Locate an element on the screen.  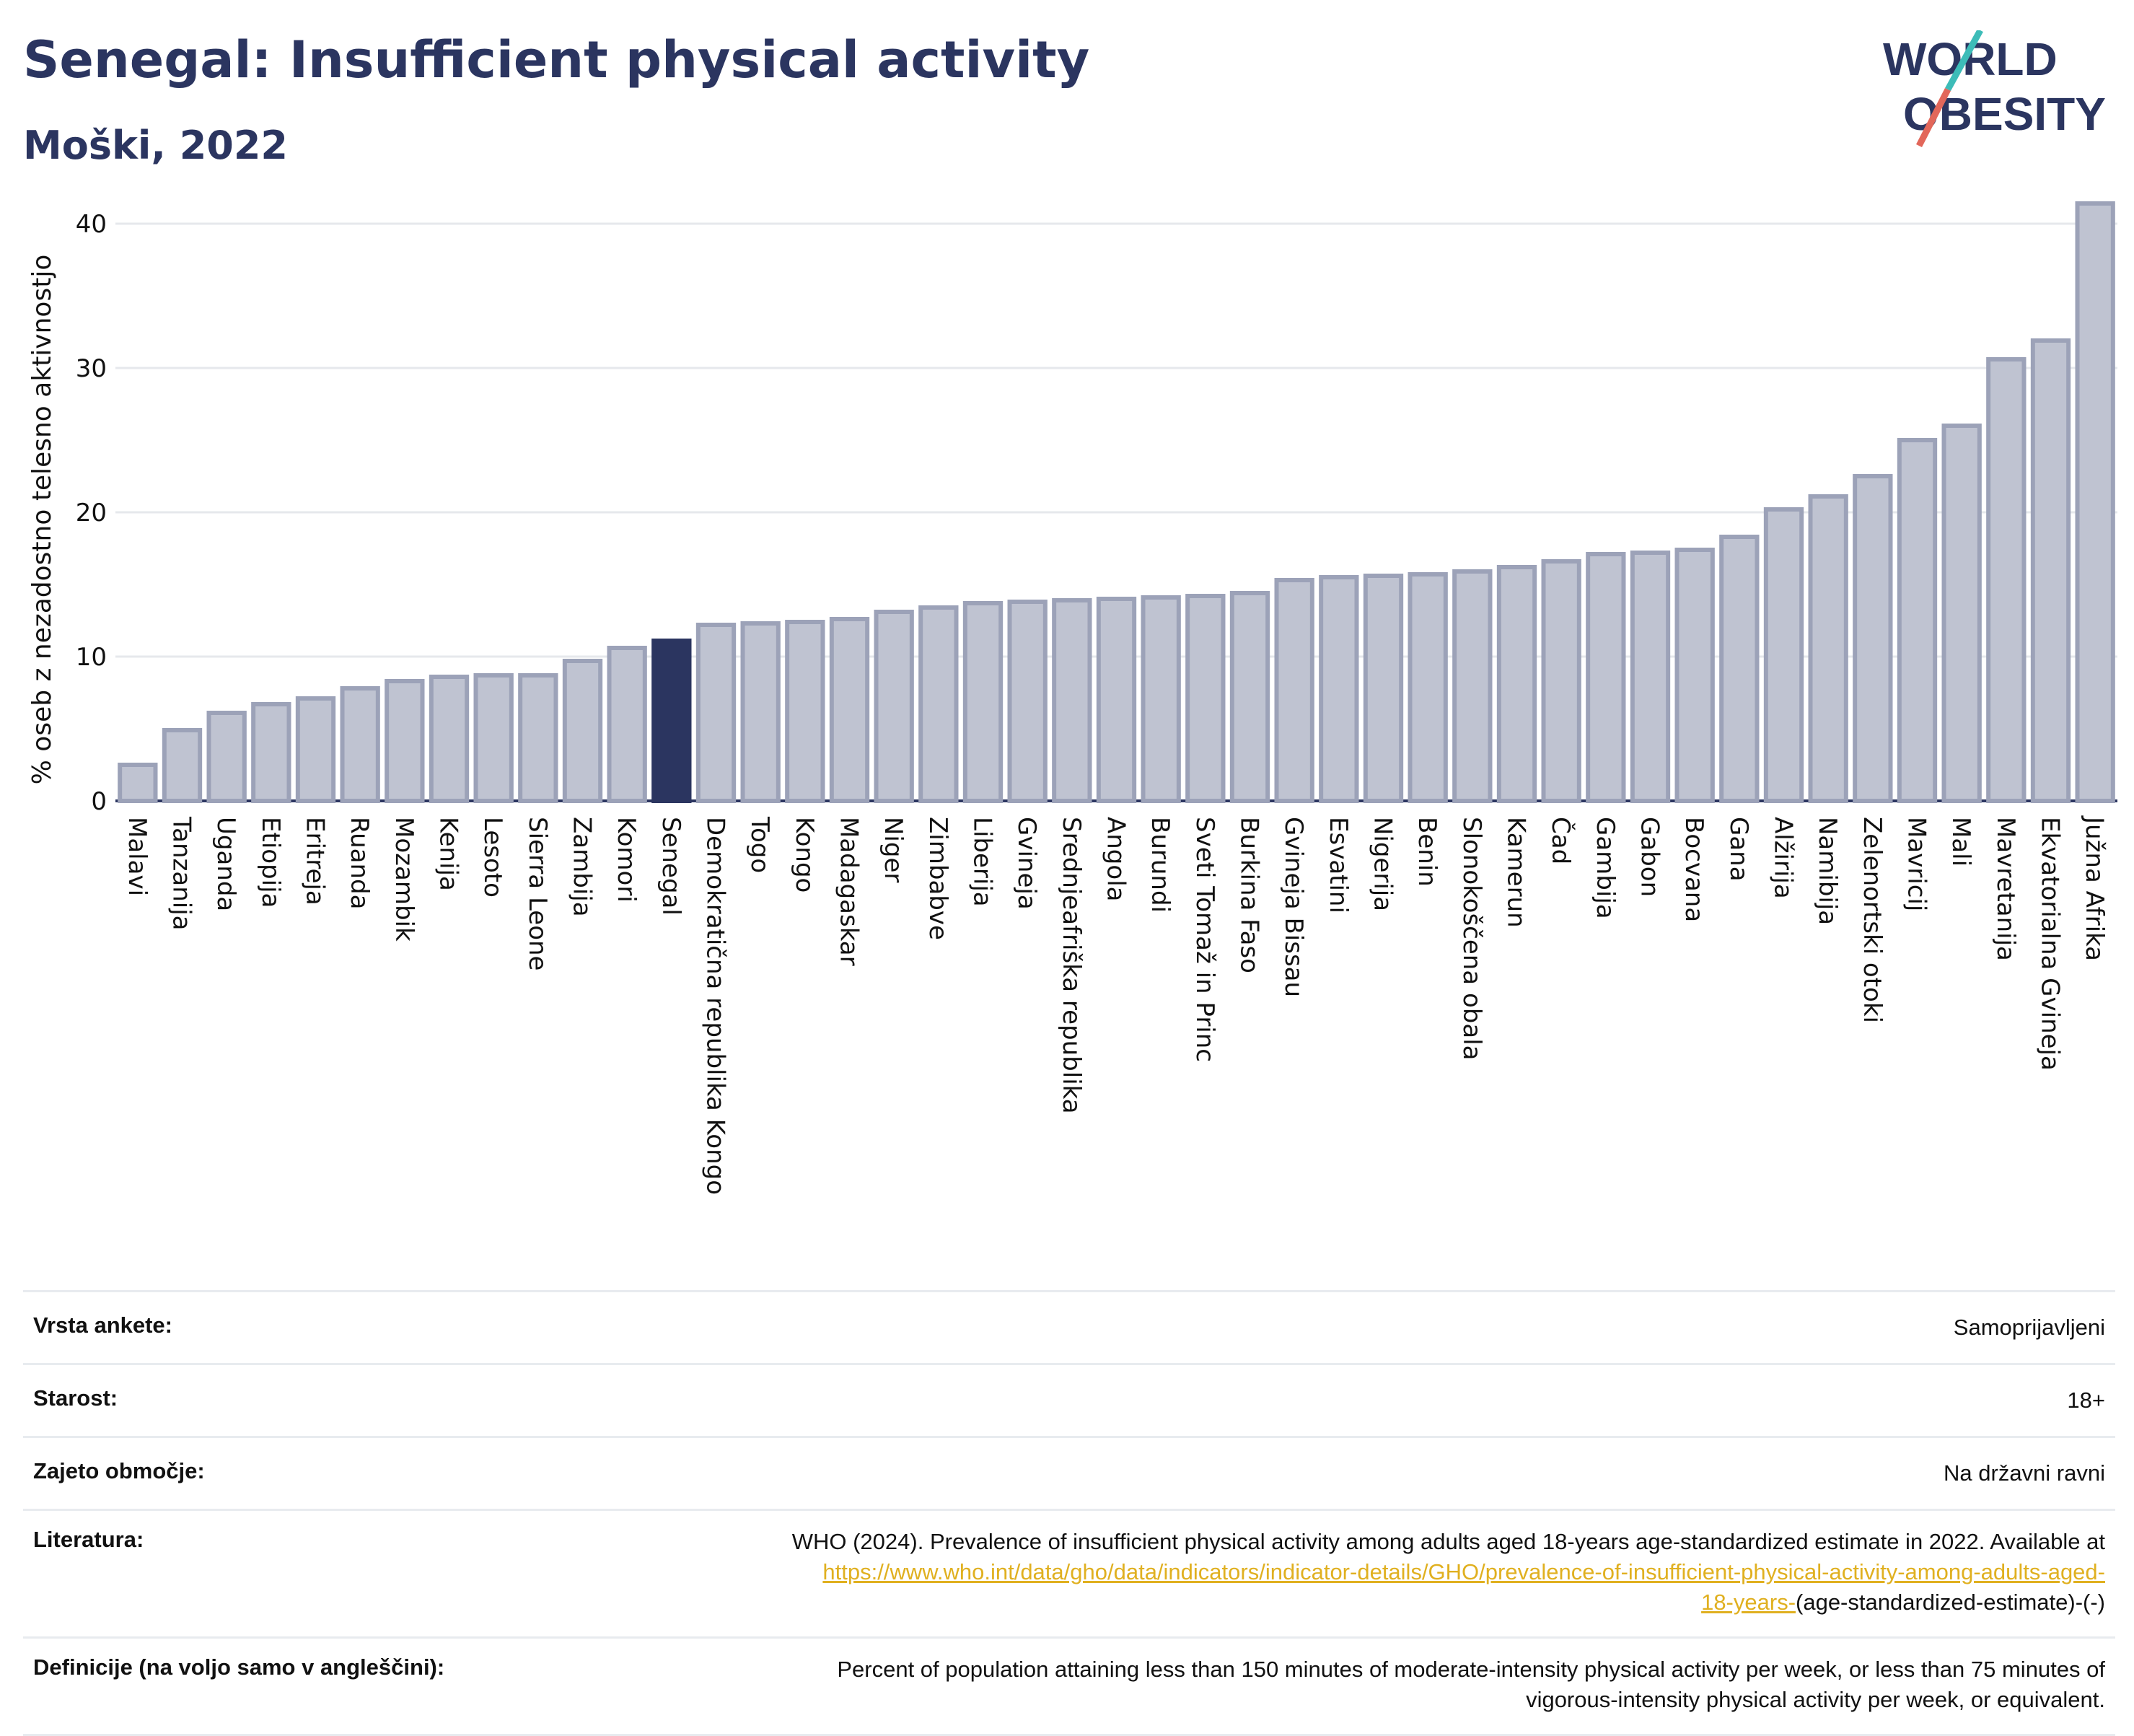
x-tick-label: Malavi is located at coordinates (137, 856).